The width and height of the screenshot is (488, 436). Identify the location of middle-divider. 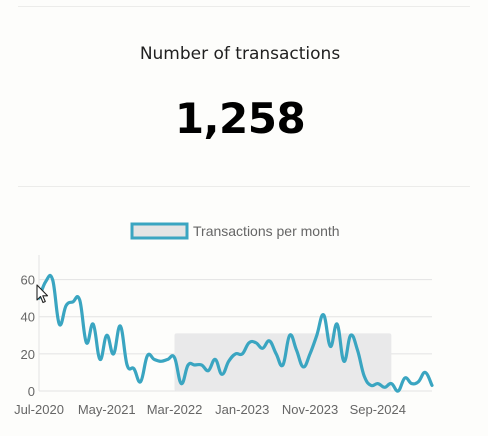
(244, 186).